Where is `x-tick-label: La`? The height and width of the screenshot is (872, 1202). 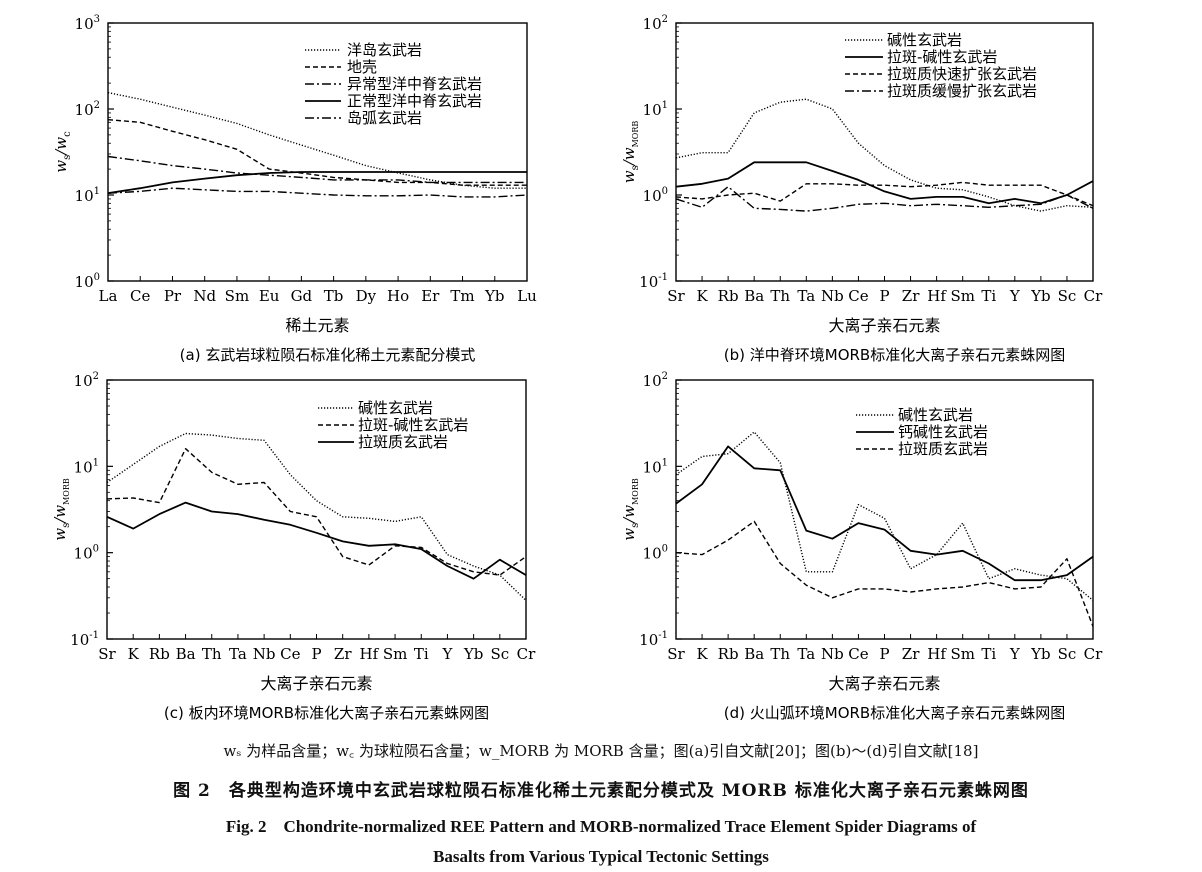
x-tick-label: La is located at coordinates (108, 296).